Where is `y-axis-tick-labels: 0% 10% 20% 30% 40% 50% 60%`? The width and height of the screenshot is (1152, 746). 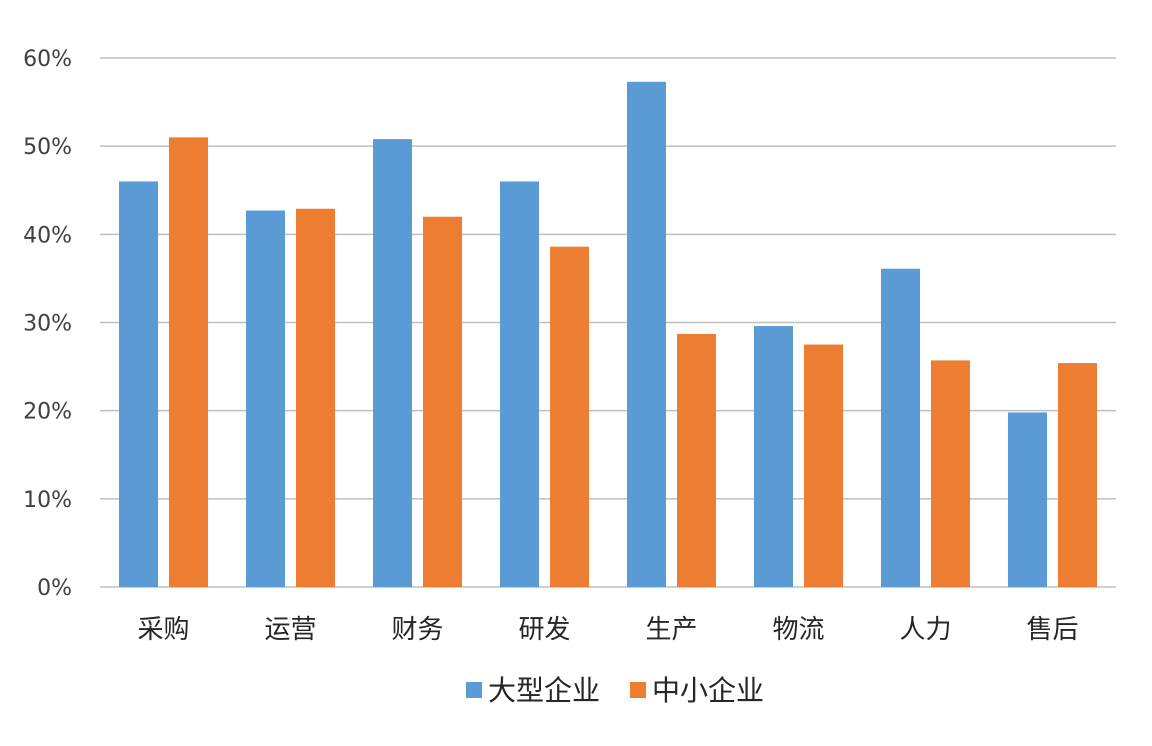
y-axis-tick-labels: 0% 10% 20% 30% 40% 50% 60% is located at coordinates (47, 324).